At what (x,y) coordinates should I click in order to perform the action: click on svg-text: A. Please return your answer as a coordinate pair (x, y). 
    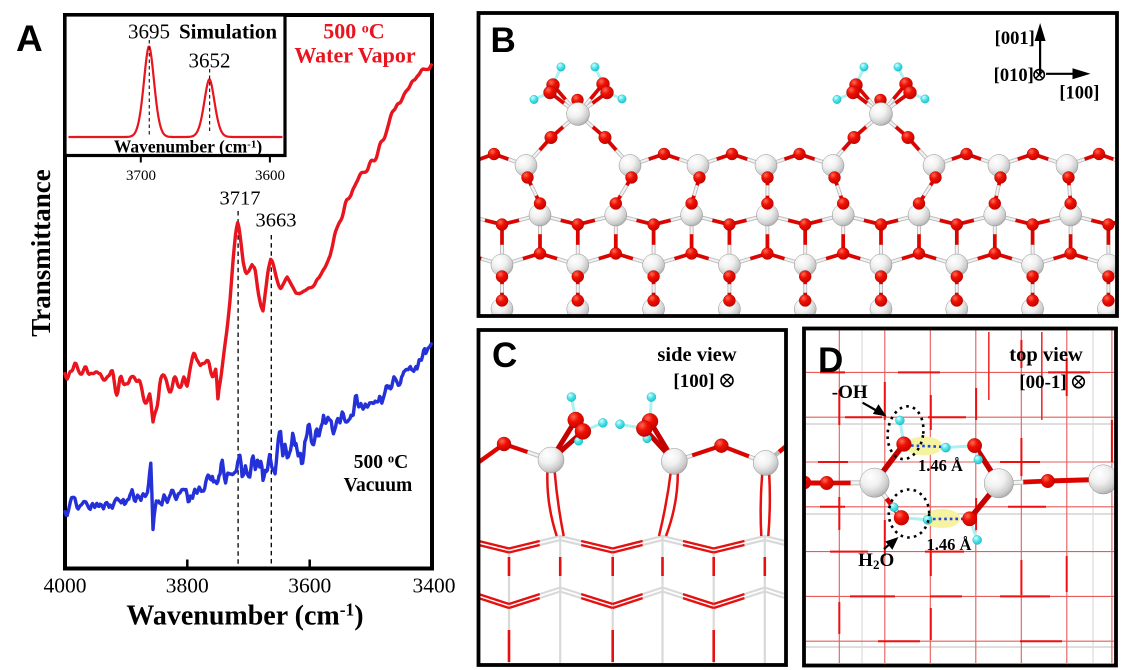
    Looking at the image, I should click on (29, 38).